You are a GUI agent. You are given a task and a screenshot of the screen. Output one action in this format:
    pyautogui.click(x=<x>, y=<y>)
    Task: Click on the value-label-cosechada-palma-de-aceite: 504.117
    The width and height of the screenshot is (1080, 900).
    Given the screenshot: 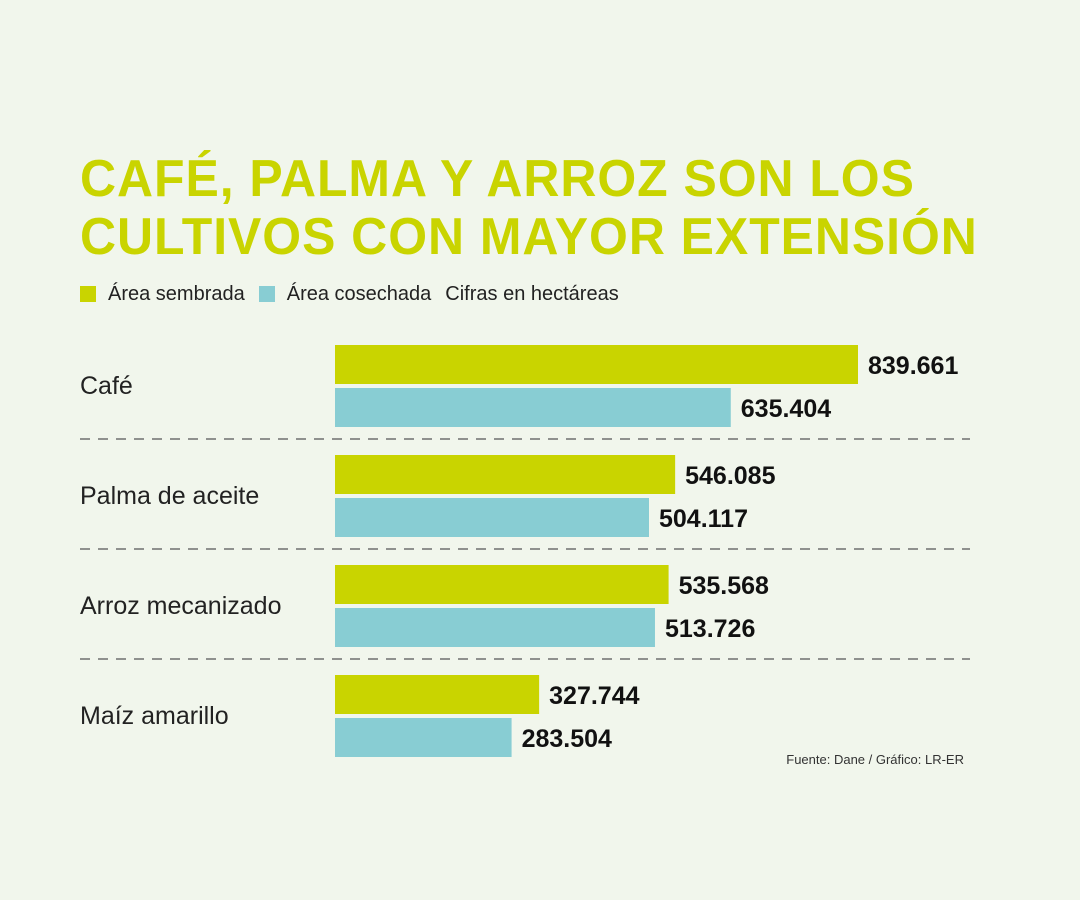 What is the action you would take?
    pyautogui.click(x=703, y=519)
    